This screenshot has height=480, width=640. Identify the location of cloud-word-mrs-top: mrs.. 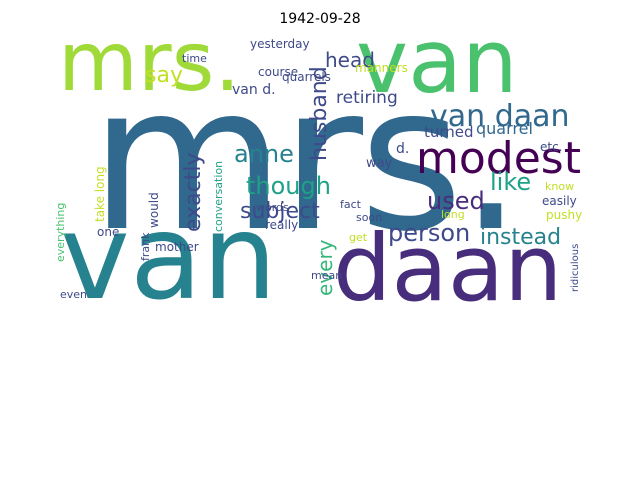
(149, 62).